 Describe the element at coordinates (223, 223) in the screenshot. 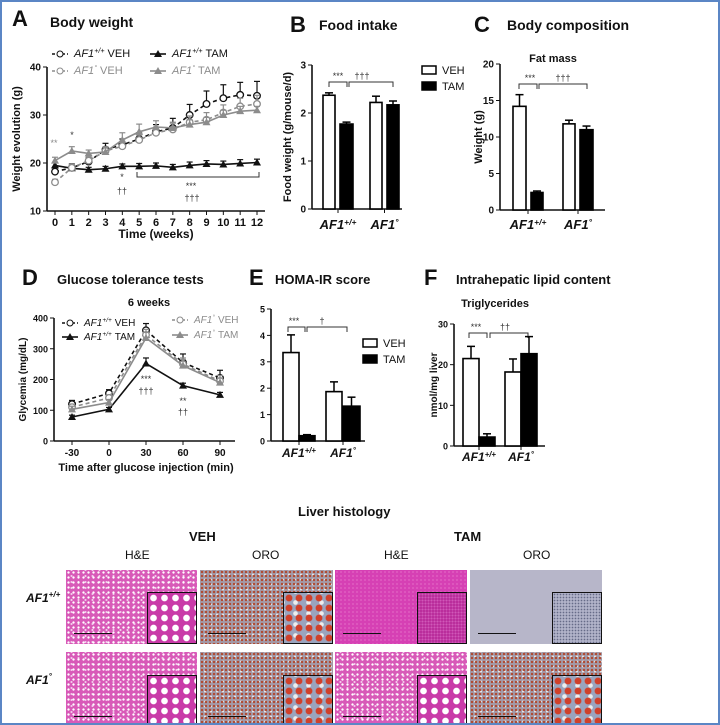

I see `x-tick-label: 10` at that location.